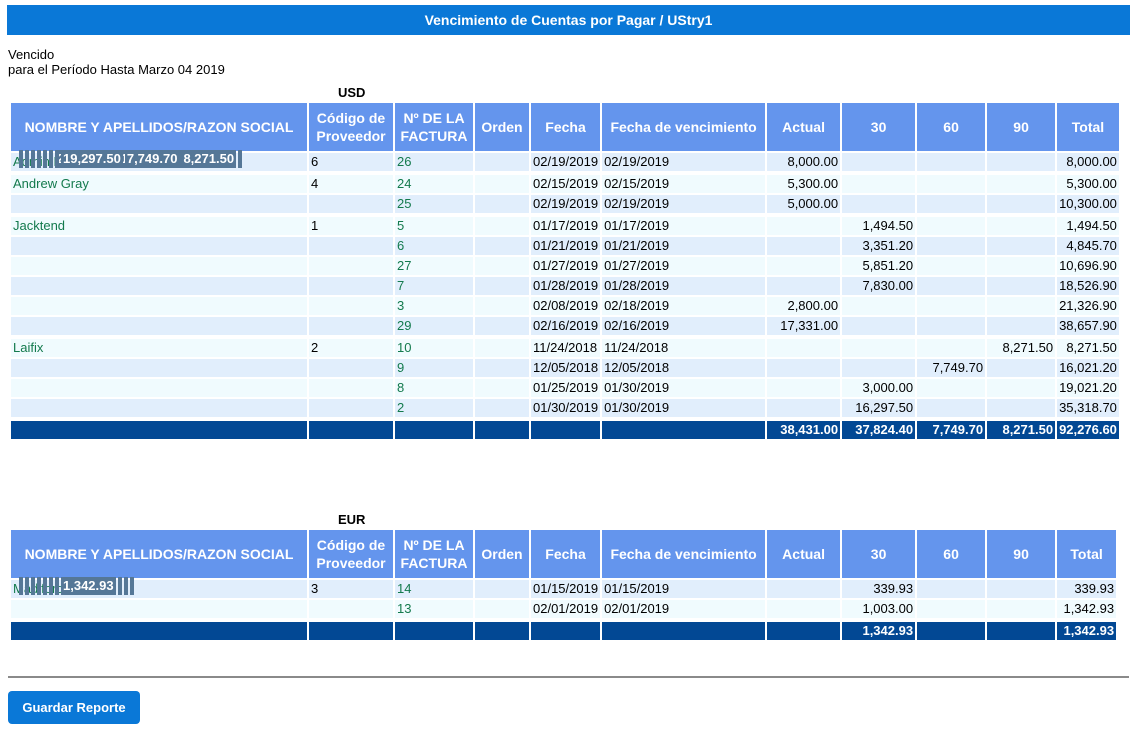 The width and height of the screenshot is (1135, 732). Describe the element at coordinates (566, 246) in the screenshot. I see `cell-date: 01/21/2019` at that location.